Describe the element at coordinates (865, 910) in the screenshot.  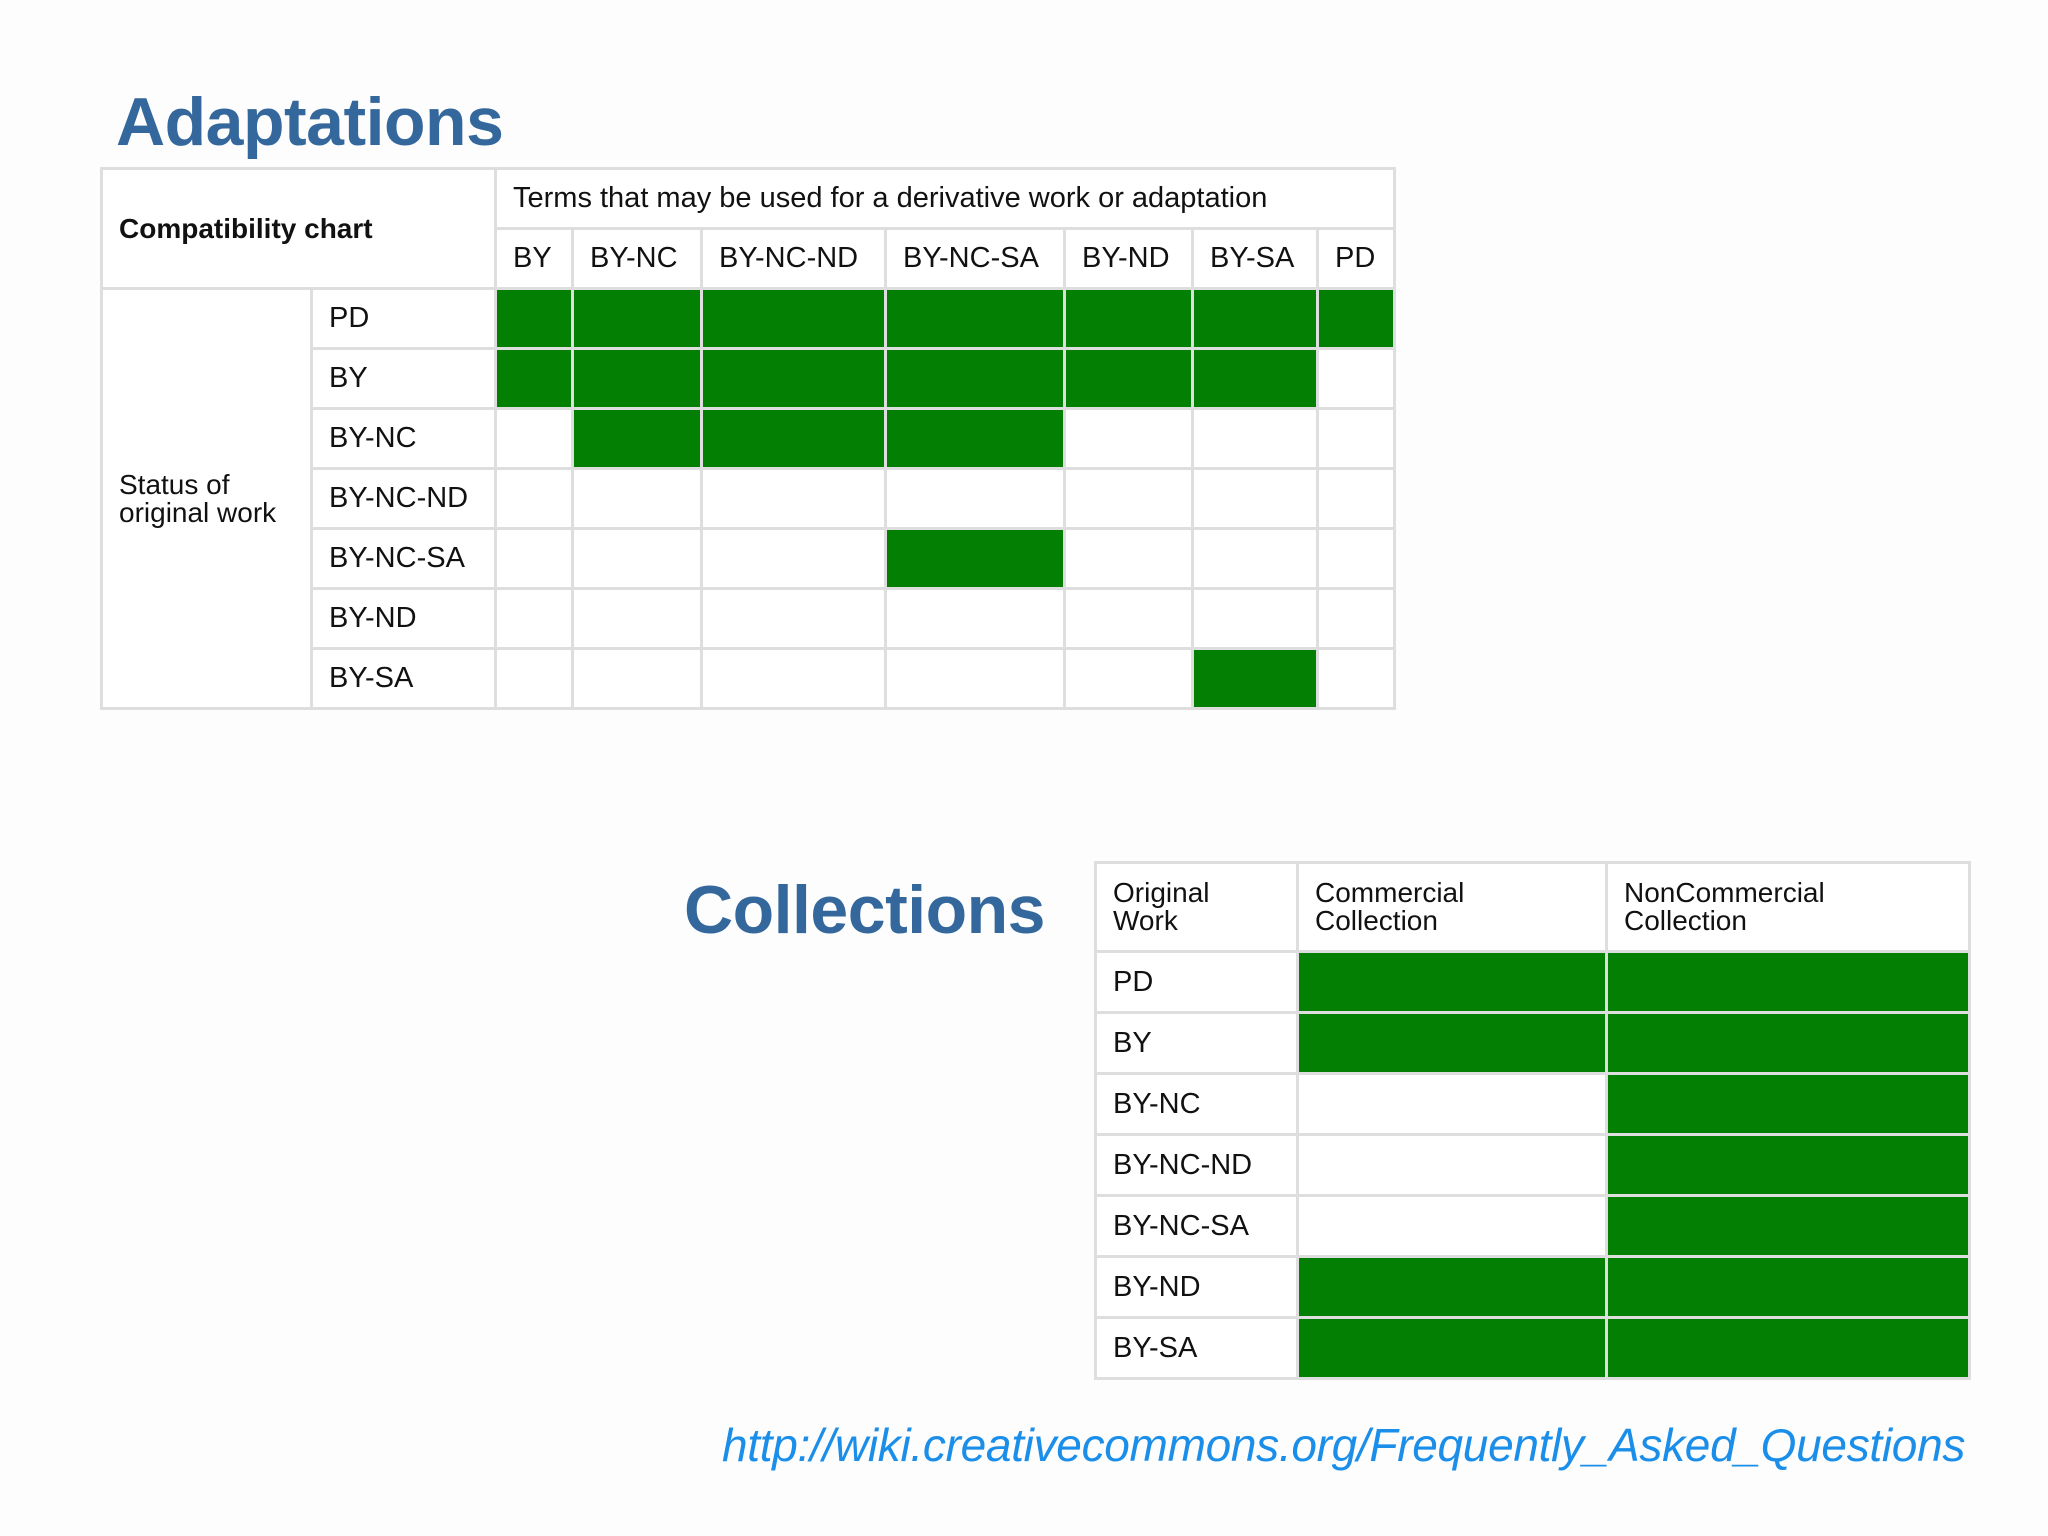
I see `collections-title: Collections` at that location.